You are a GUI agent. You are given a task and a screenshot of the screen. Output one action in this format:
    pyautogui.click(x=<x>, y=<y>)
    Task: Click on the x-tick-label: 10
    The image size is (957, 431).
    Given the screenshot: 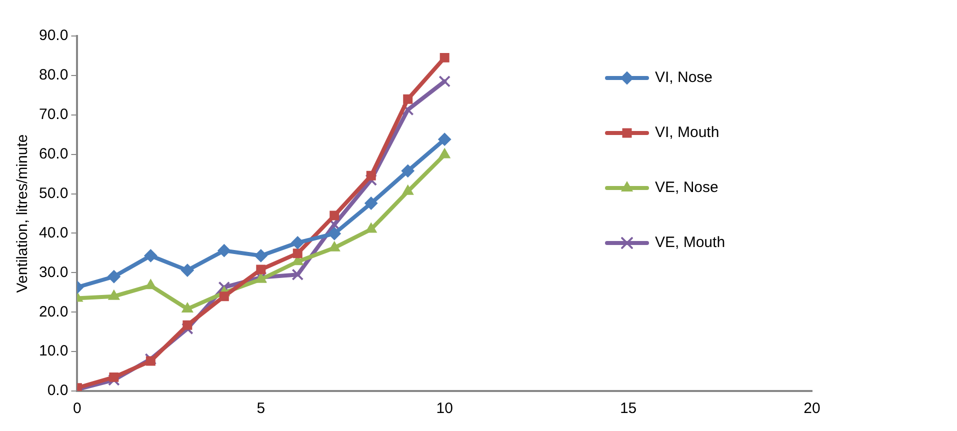 What is the action you would take?
    pyautogui.click(x=444, y=409)
    